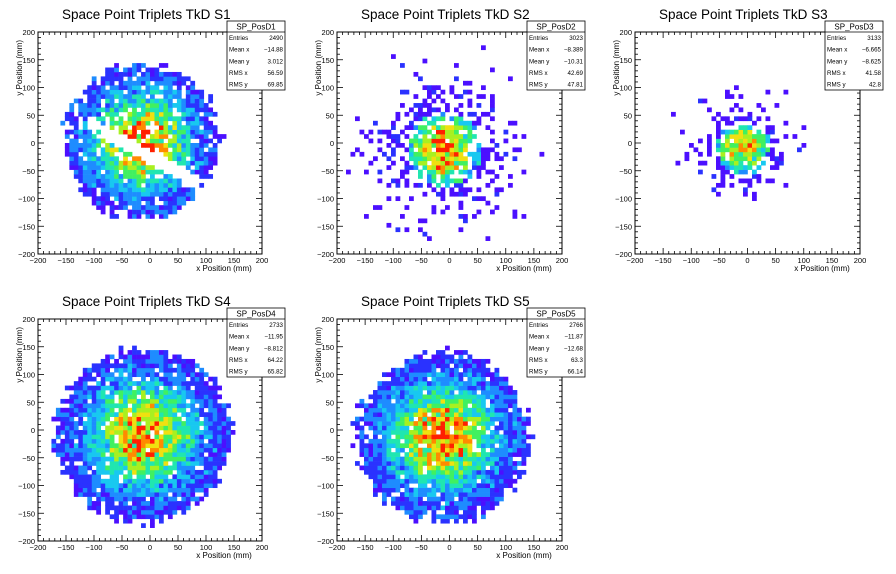 The width and height of the screenshot is (896, 574). Describe the element at coordinates (276, 61) in the screenshot. I see `stats-value: 3.012` at that location.